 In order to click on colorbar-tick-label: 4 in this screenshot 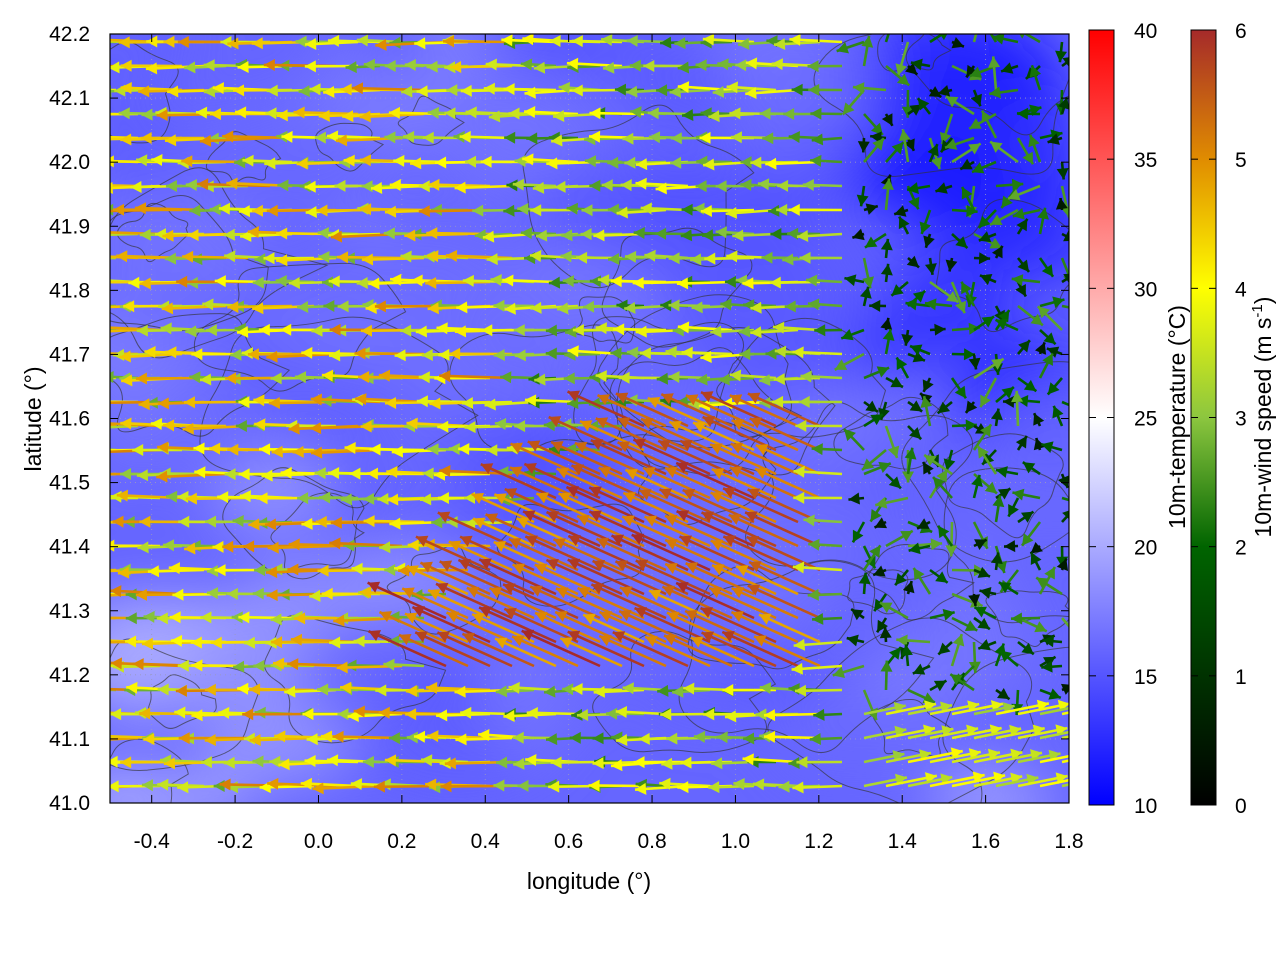, I will do `click(1241, 289)`.